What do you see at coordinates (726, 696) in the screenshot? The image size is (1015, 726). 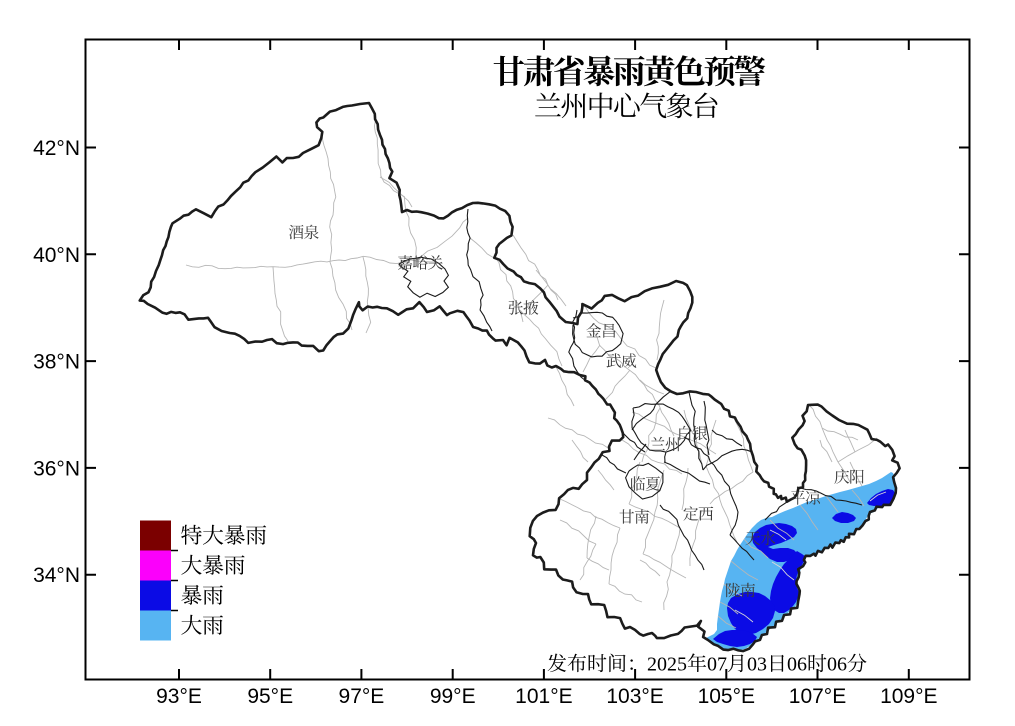 I see `svg-text: 105°E` at bounding box center [726, 696].